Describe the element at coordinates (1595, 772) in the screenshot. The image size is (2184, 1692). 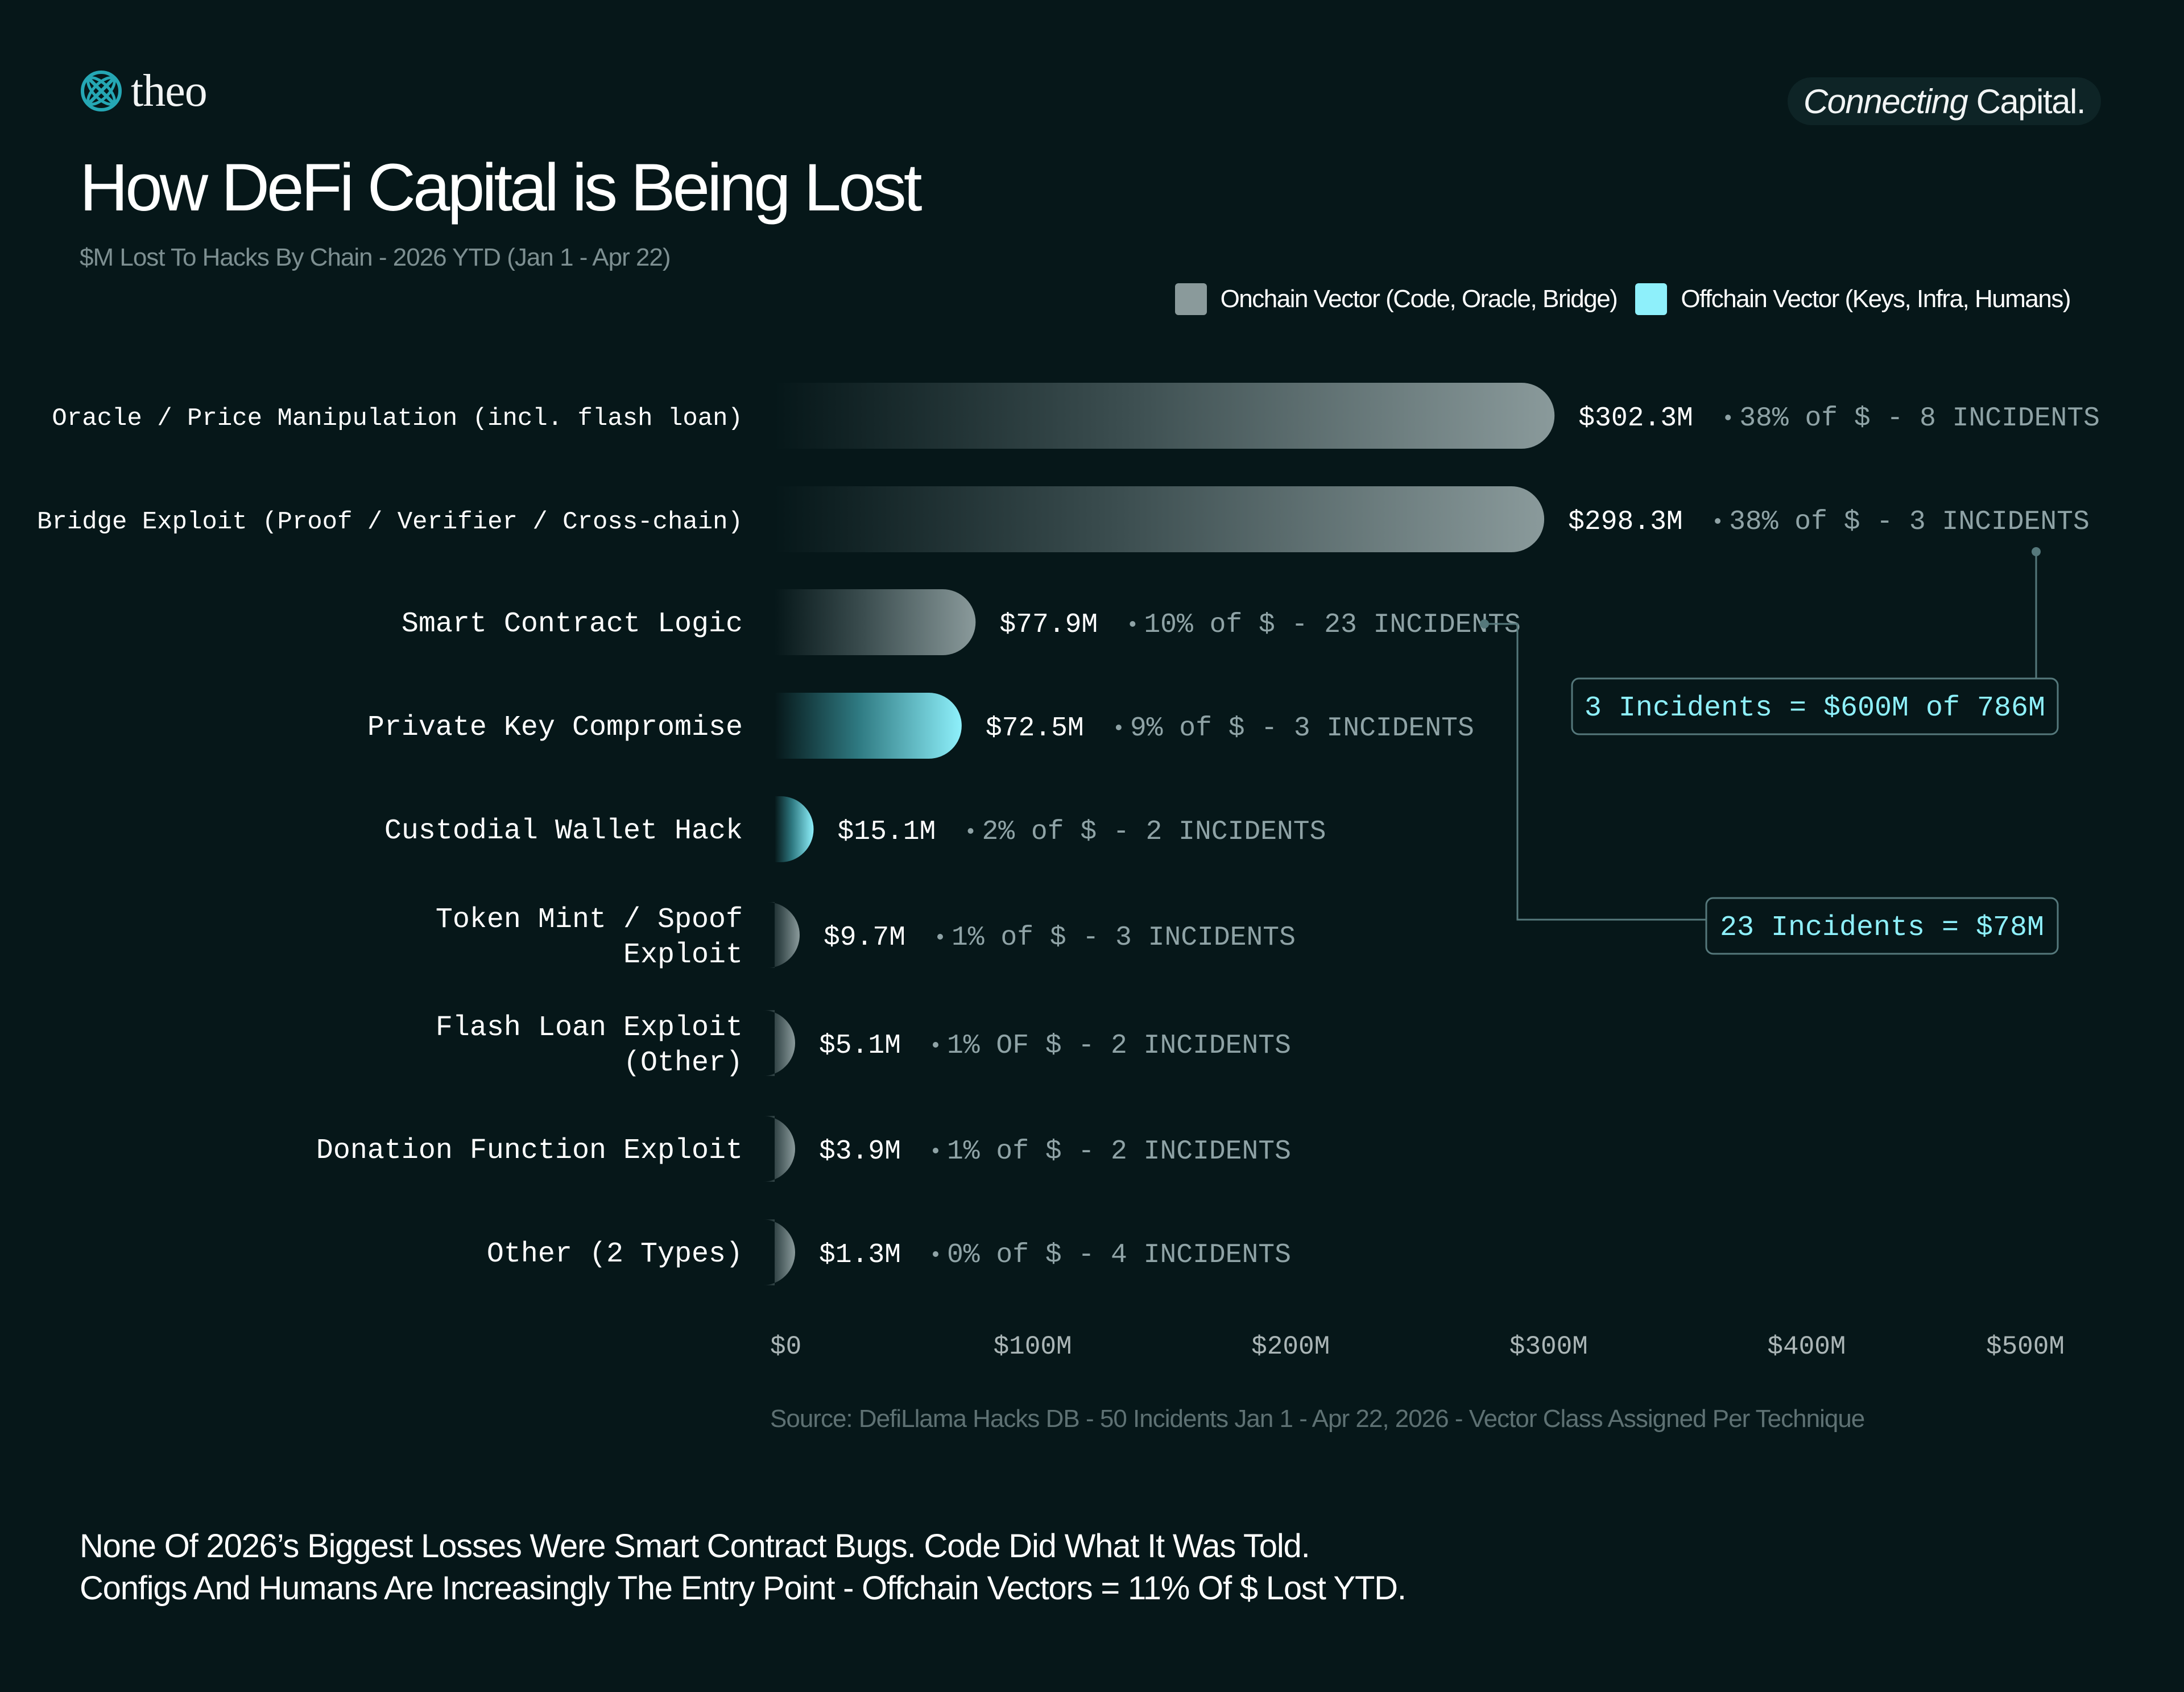
I see `callout-leader` at that location.